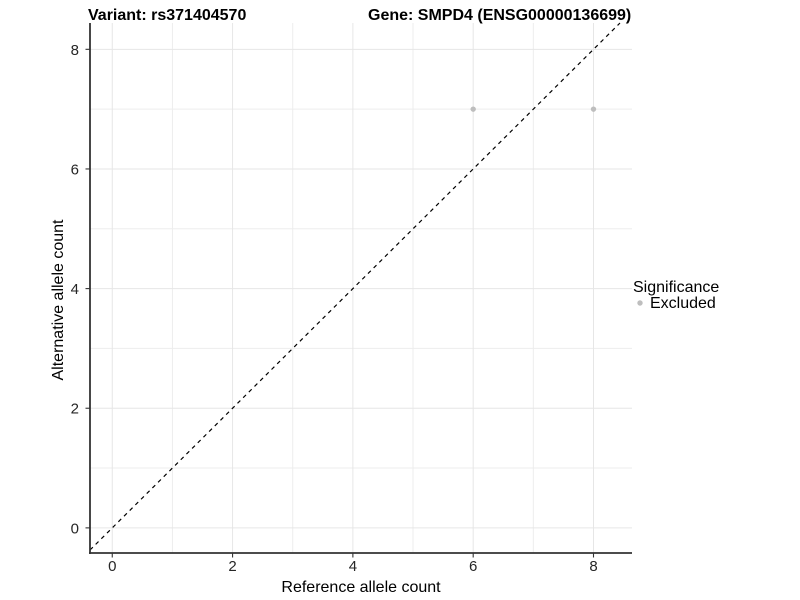  Describe the element at coordinates (75, 50) in the screenshot. I see `y-tick-label: 8` at that location.